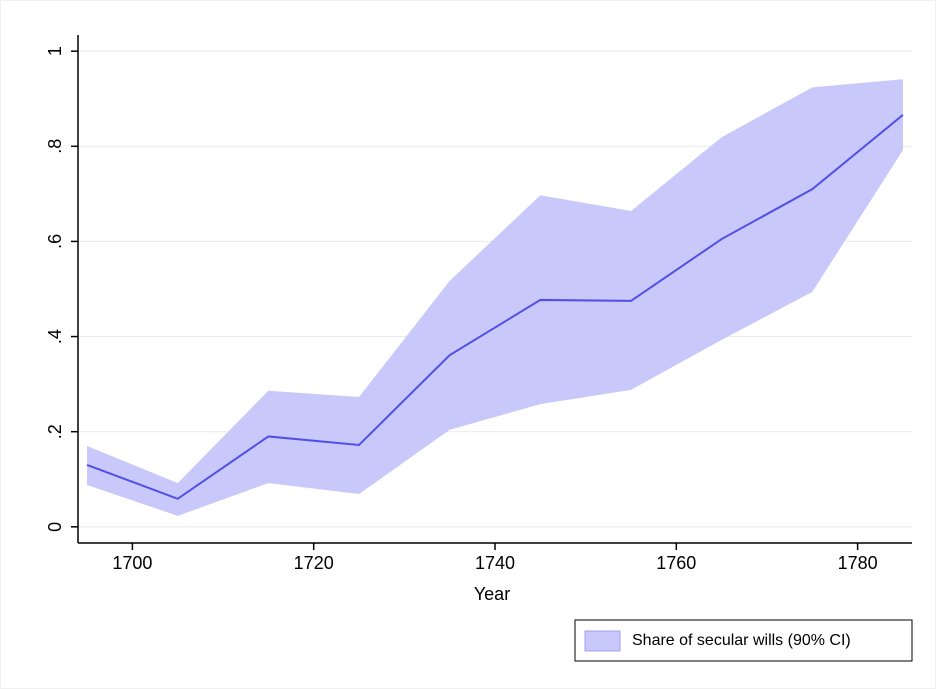  I want to click on y-tick-label: .4, so click(55, 336).